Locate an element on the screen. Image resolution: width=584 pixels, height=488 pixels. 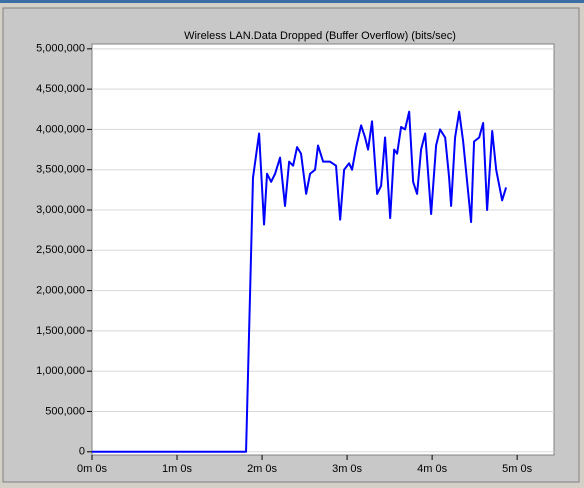
x-tick-label: 4m 0s is located at coordinates (432, 469).